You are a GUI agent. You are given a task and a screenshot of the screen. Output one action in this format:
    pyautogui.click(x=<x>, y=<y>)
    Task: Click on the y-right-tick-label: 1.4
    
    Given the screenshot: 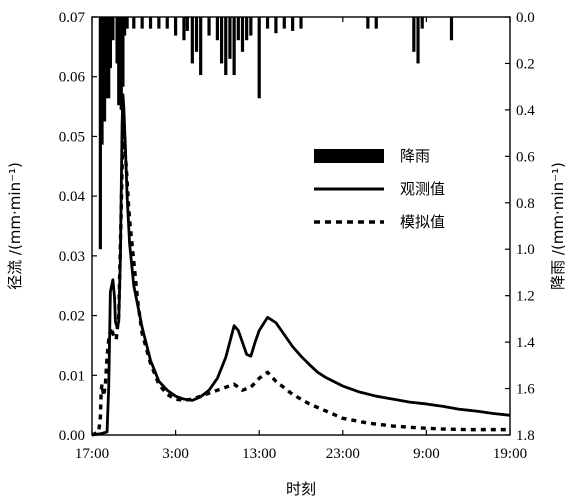 What is the action you would take?
    pyautogui.click(x=525, y=343)
    